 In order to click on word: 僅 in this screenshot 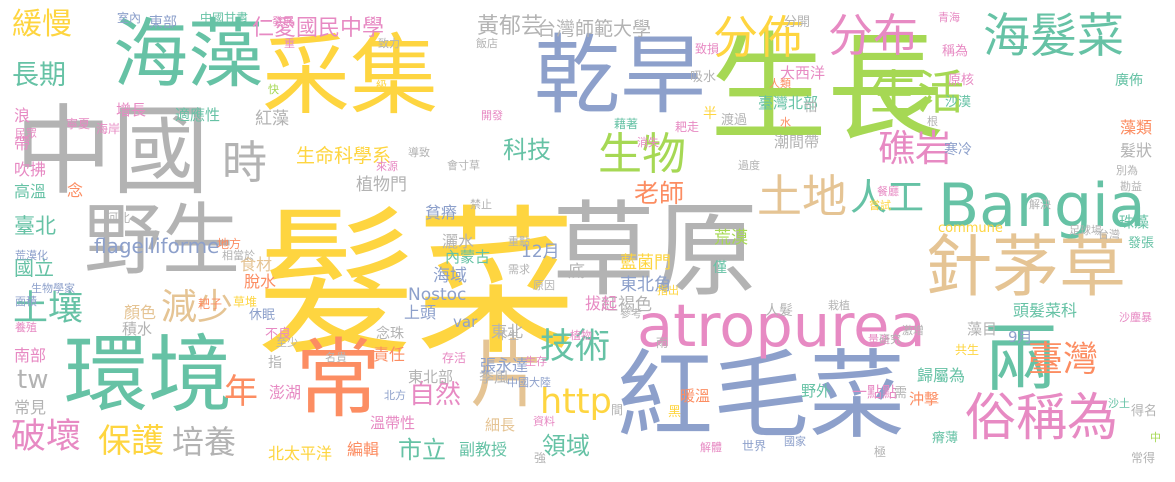, I will do `click(720, 268)`.